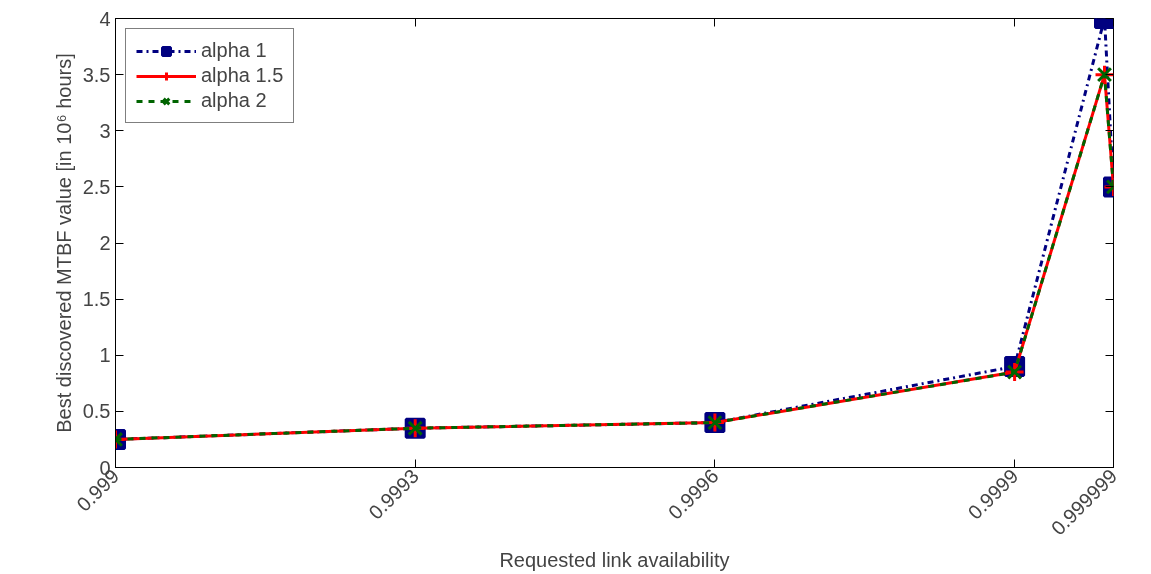  What do you see at coordinates (105, 243) in the screenshot?
I see `y-tick-label: 2` at bounding box center [105, 243].